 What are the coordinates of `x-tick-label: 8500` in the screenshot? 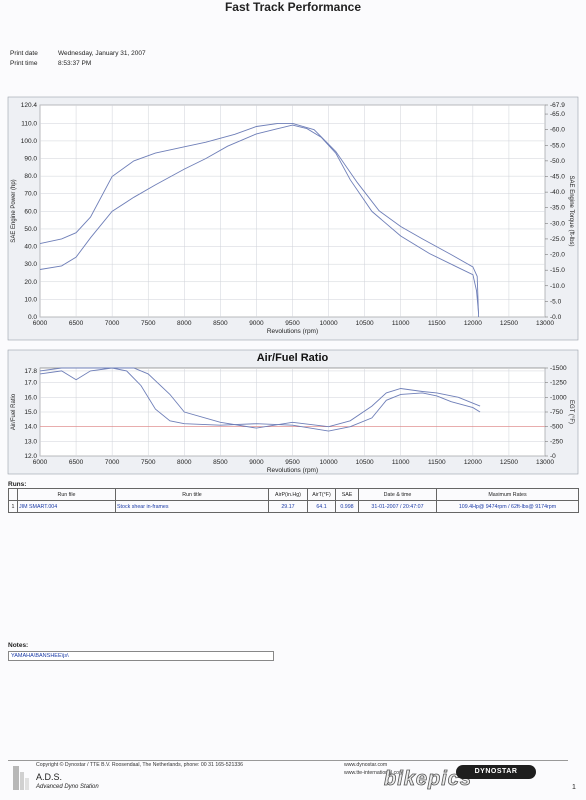 It's located at (220, 323).